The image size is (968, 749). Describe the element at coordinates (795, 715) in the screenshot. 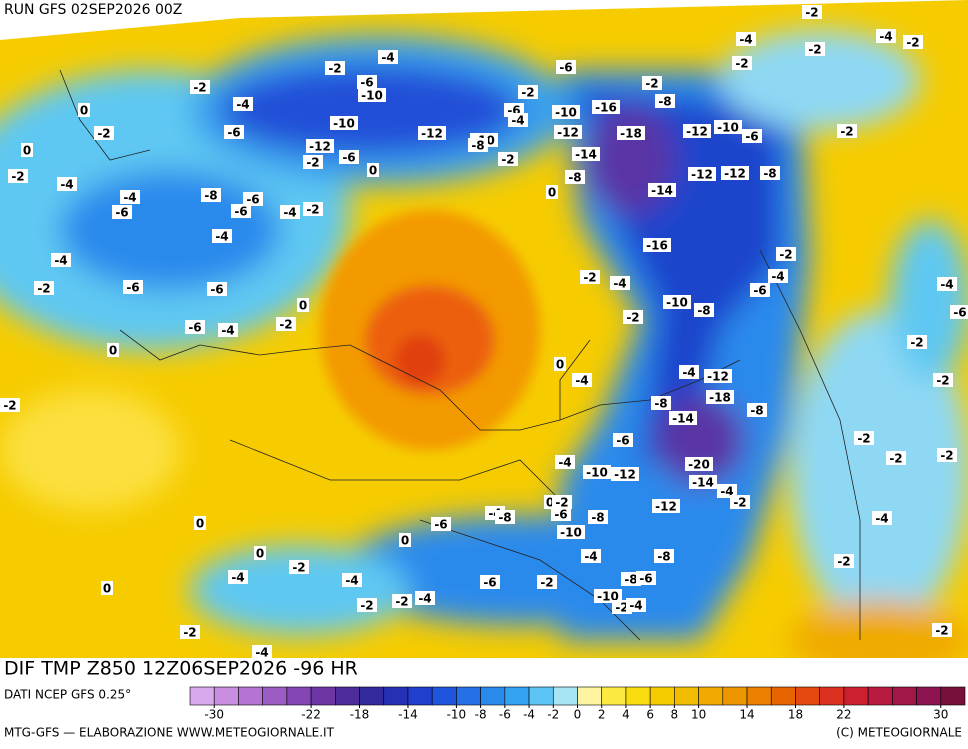

I see `colorbar-tick-label: 18` at that location.